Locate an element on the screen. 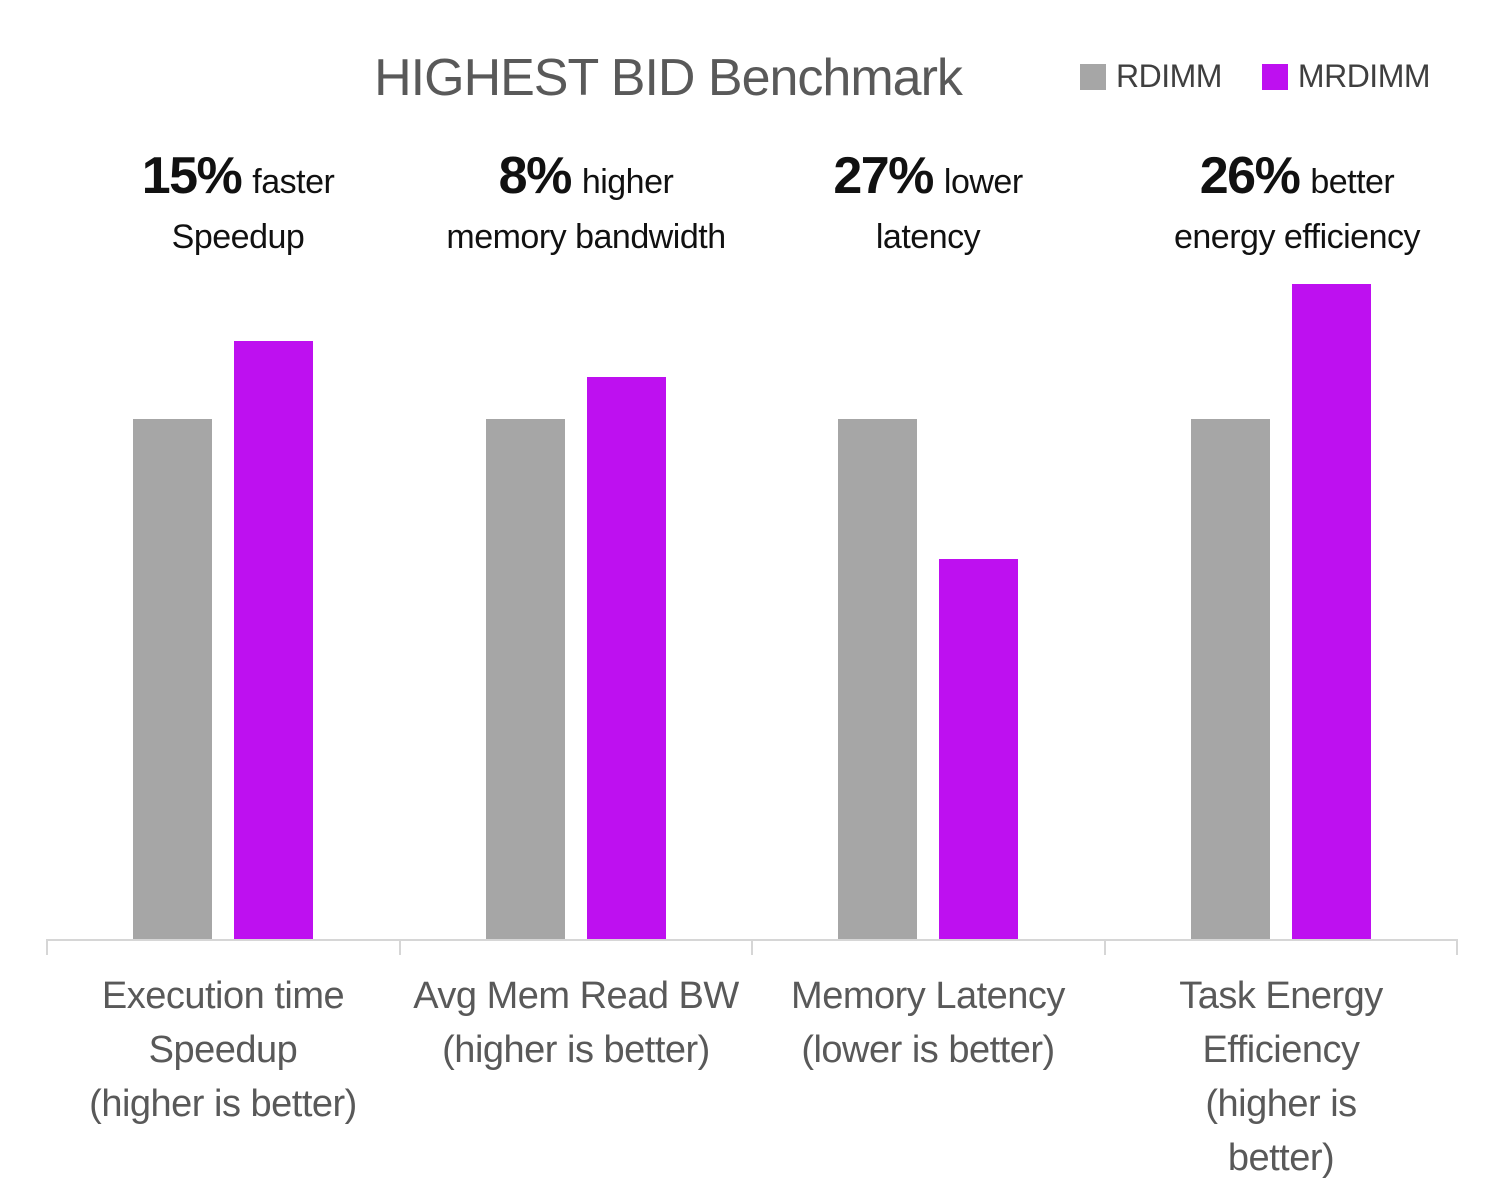 The height and width of the screenshot is (1180, 1500). annotation-percent: 27% is located at coordinates (883, 176).